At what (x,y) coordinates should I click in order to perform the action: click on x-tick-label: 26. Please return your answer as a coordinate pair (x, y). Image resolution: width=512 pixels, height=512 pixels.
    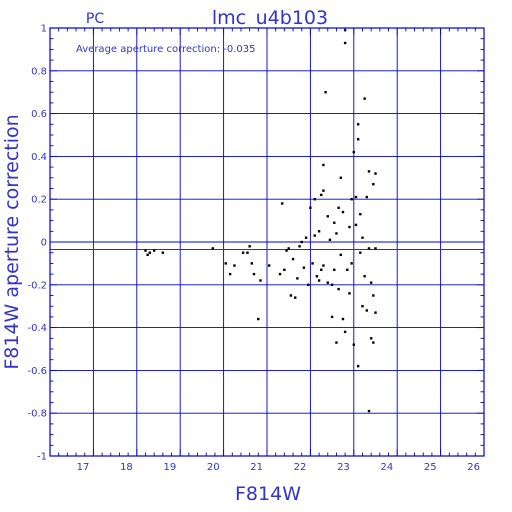
    Looking at the image, I should click on (473, 467).